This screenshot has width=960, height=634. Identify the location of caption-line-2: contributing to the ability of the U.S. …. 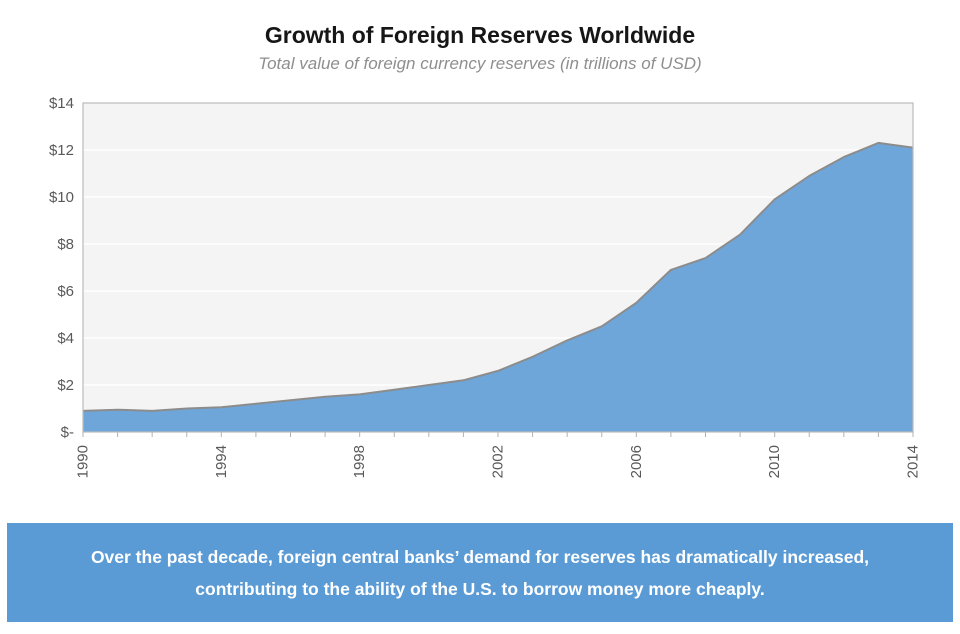
(480, 588).